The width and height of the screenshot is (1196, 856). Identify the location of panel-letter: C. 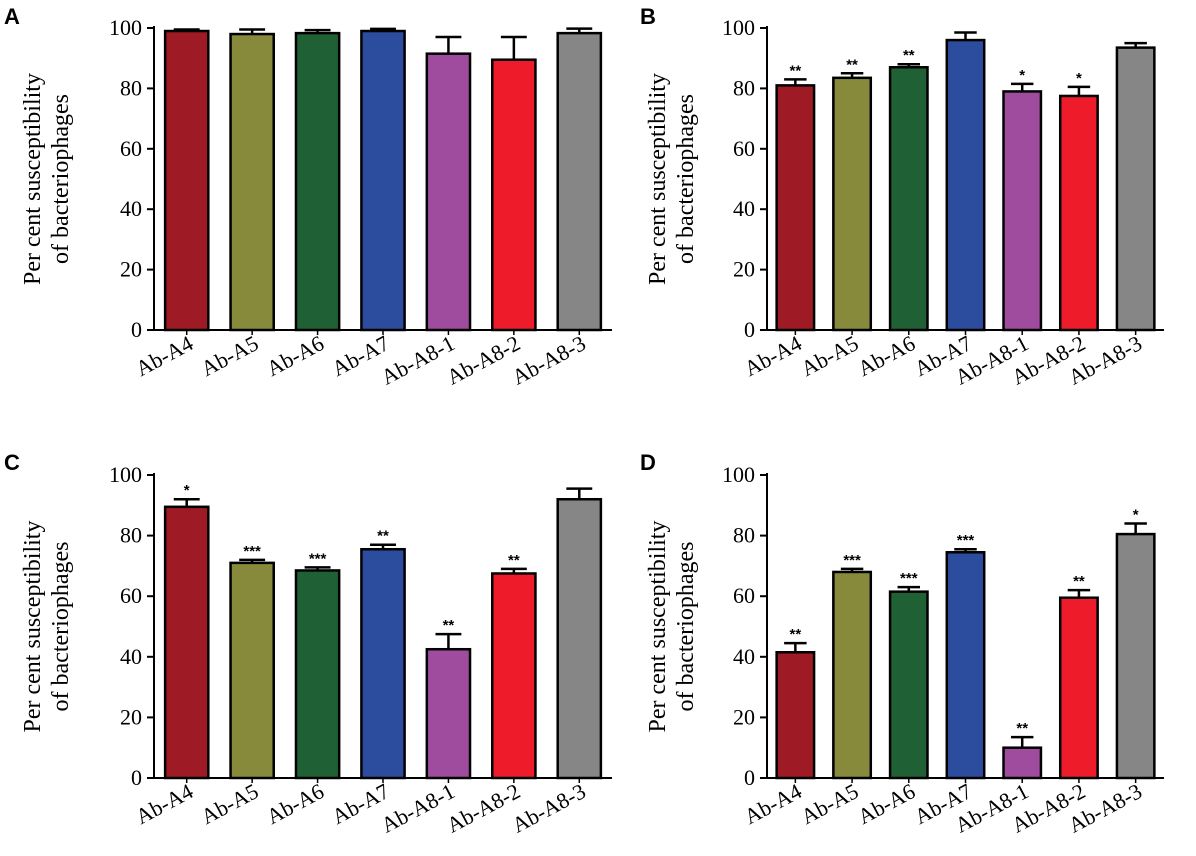
(12, 462).